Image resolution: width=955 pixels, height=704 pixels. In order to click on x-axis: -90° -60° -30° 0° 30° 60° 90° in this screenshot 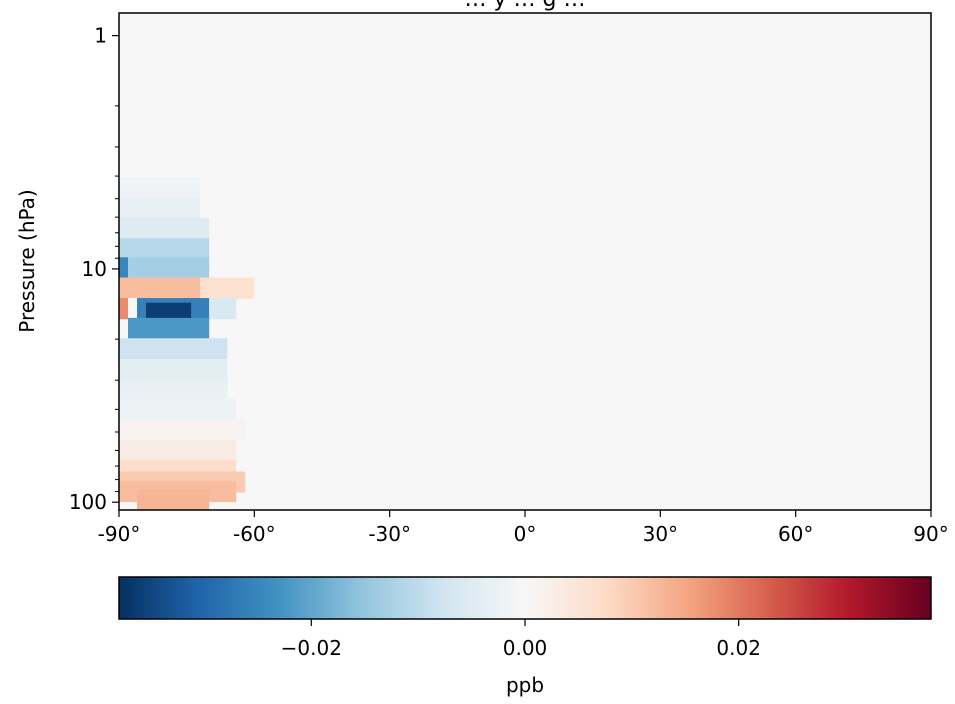, I will do `click(523, 528)`.